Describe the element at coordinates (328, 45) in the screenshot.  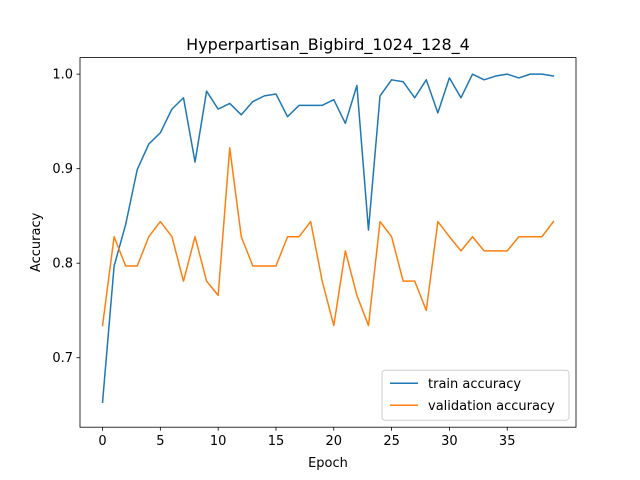
I see `chart-title: Hyperpartisan_Bigbird_1024_128_4` at that location.